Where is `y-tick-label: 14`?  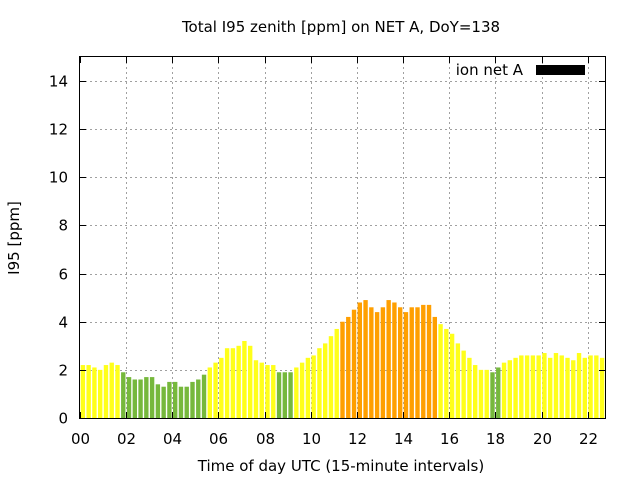
y-tick-label: 14 is located at coordinates (58, 82).